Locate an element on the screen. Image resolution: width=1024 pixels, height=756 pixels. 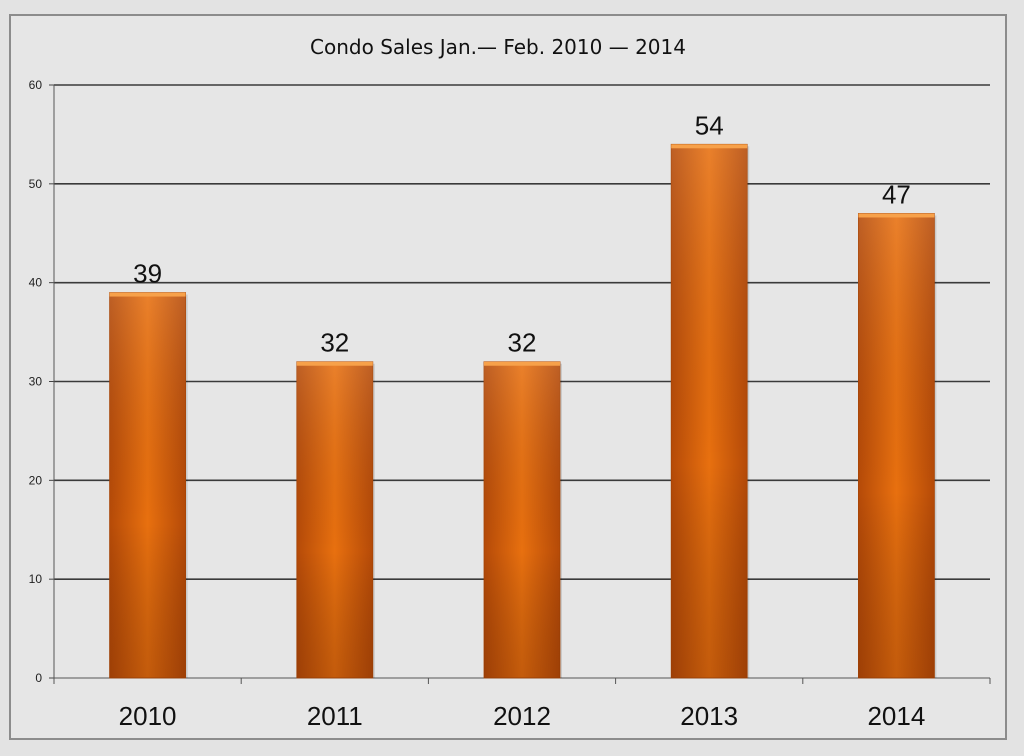
y-tick-label: 0 is located at coordinates (38, 678).